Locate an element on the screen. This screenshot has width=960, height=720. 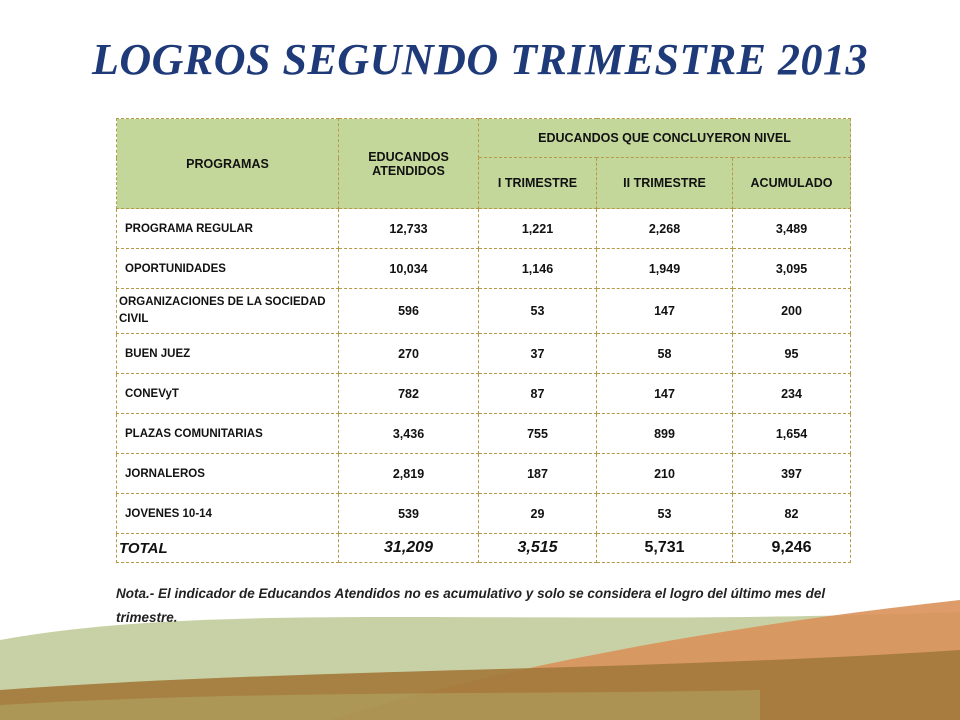
cell-i-trimestre: 53 is located at coordinates (537, 311).